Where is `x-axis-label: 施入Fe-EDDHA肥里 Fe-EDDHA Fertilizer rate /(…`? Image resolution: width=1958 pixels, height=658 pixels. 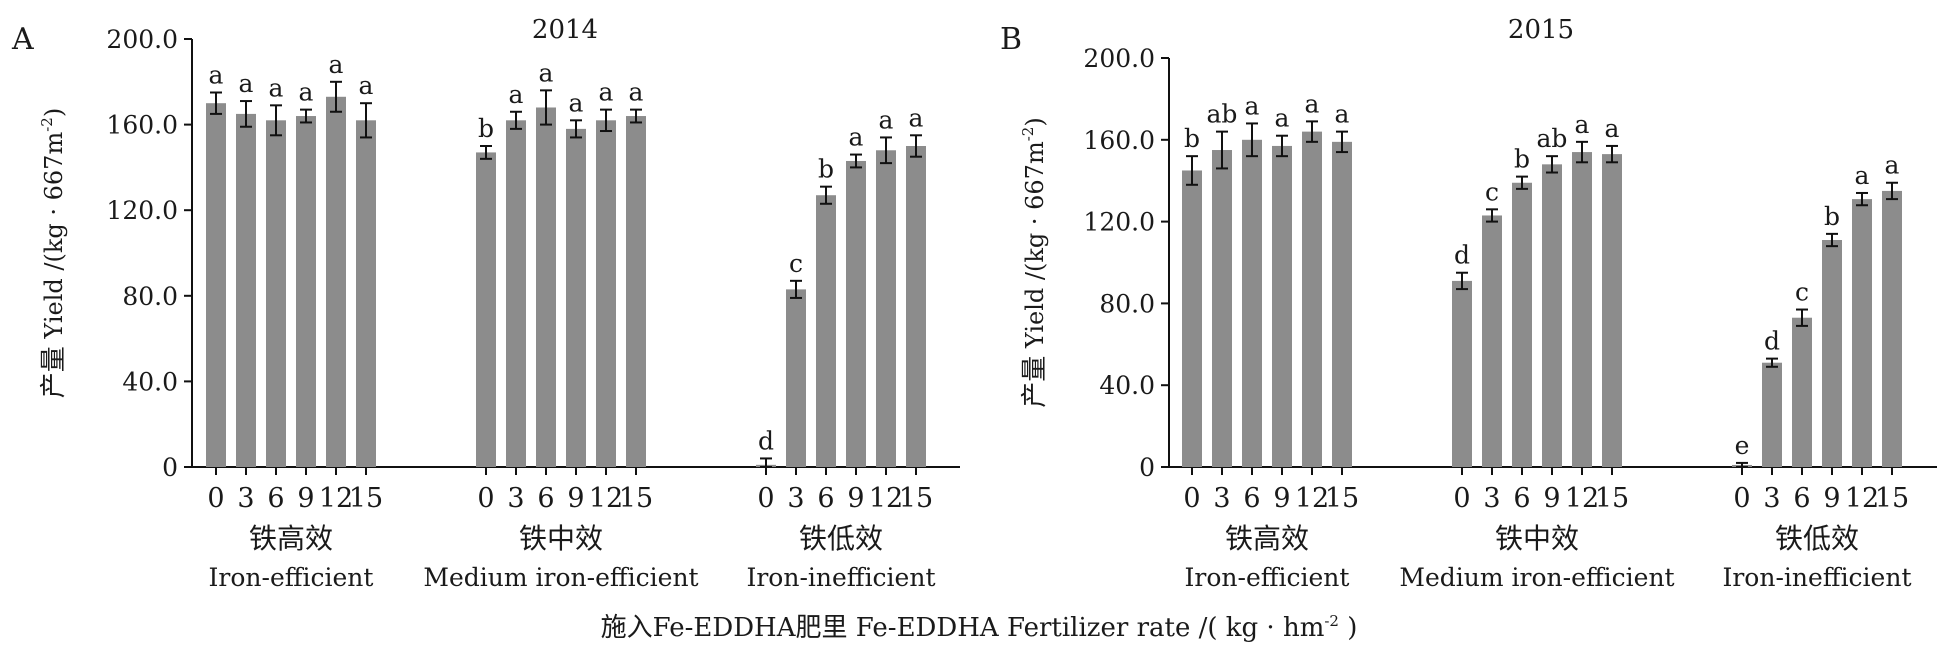 x-axis-label: 施入Fe-EDDHA肥里 Fe-EDDHA Fertilizer rate /(… is located at coordinates (979, 627).